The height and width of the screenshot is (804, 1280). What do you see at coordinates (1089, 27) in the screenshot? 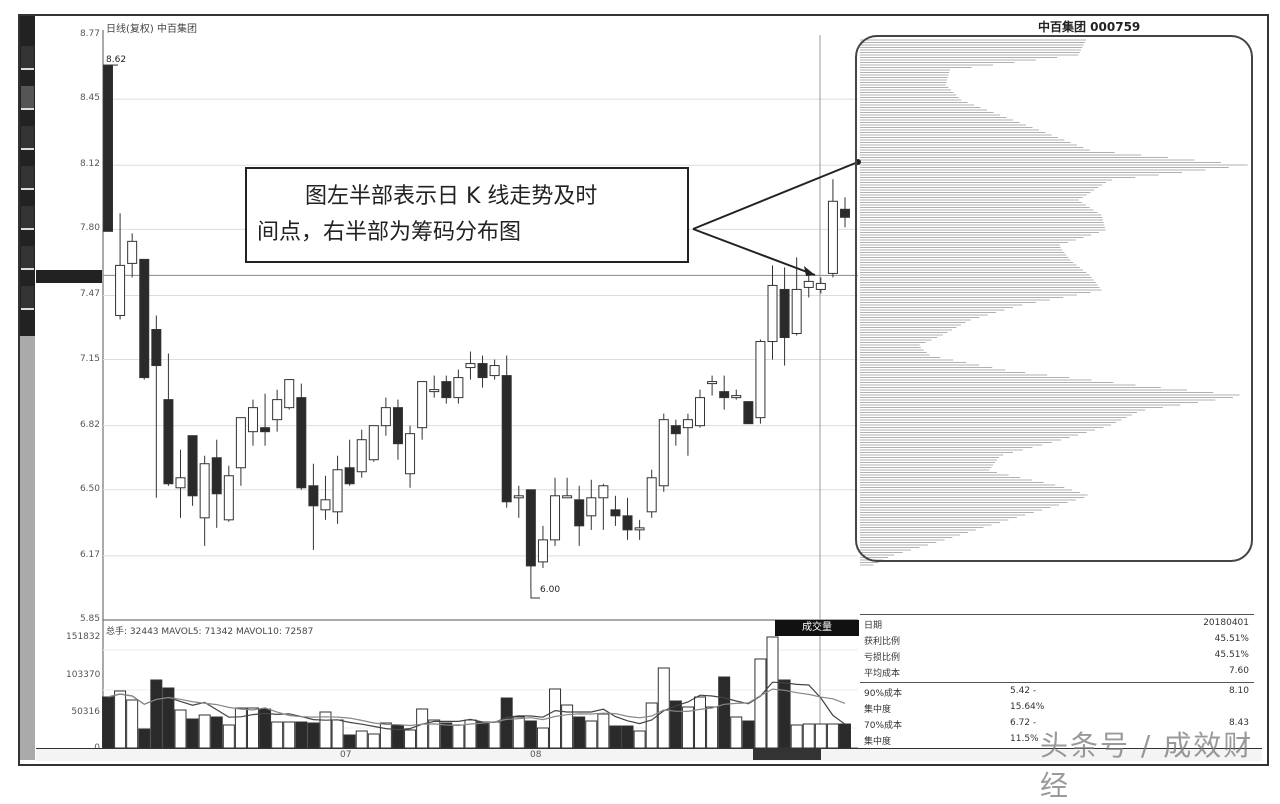
I see `stock-title: 中百集团 000759` at bounding box center [1089, 27].